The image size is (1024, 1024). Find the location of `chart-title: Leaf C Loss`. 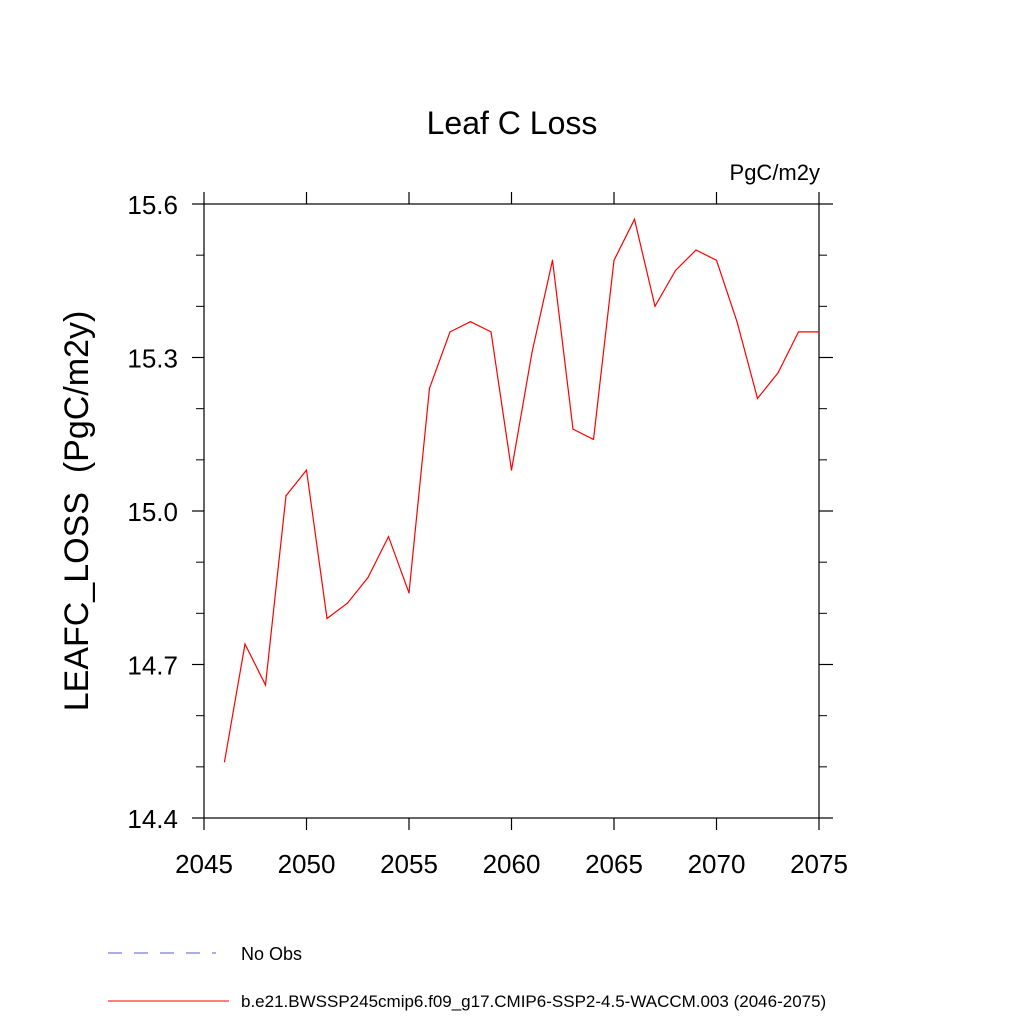

chart-title: Leaf C Loss is located at coordinates (512, 123).